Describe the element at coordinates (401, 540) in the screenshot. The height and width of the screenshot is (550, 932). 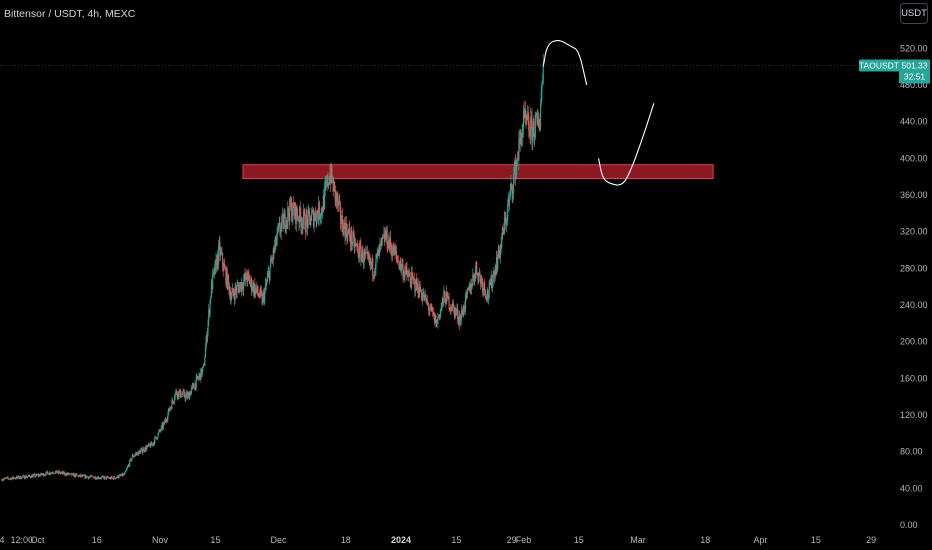
I see `x-tick-label: 2024` at that location.